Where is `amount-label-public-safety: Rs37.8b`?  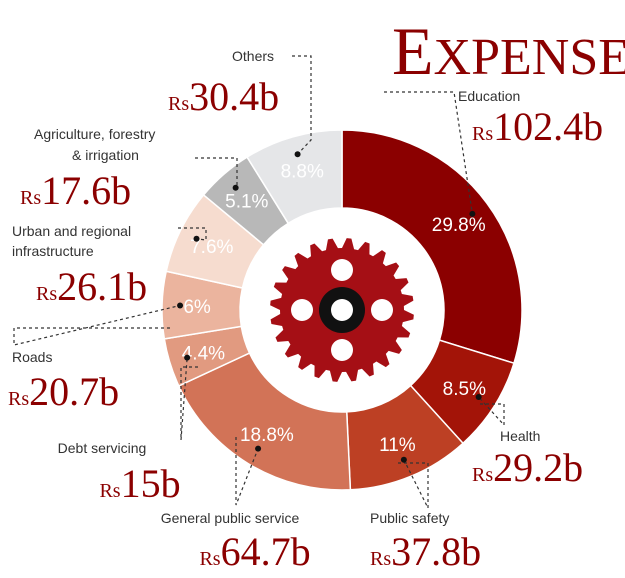
amount-label-public-safety: Rs37.8b is located at coordinates (425, 551).